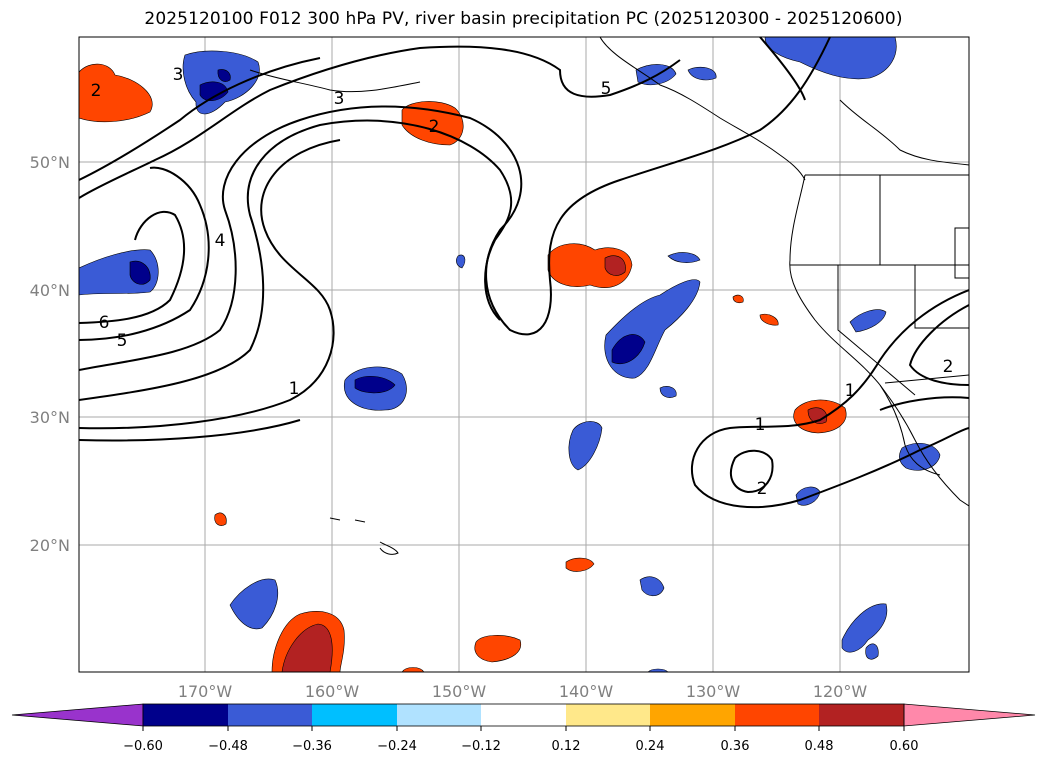 Image resolution: width=1047 pixels, height=765 pixels. What do you see at coordinates (840, 691) in the screenshot?
I see `lon-label: 120°W` at bounding box center [840, 691].